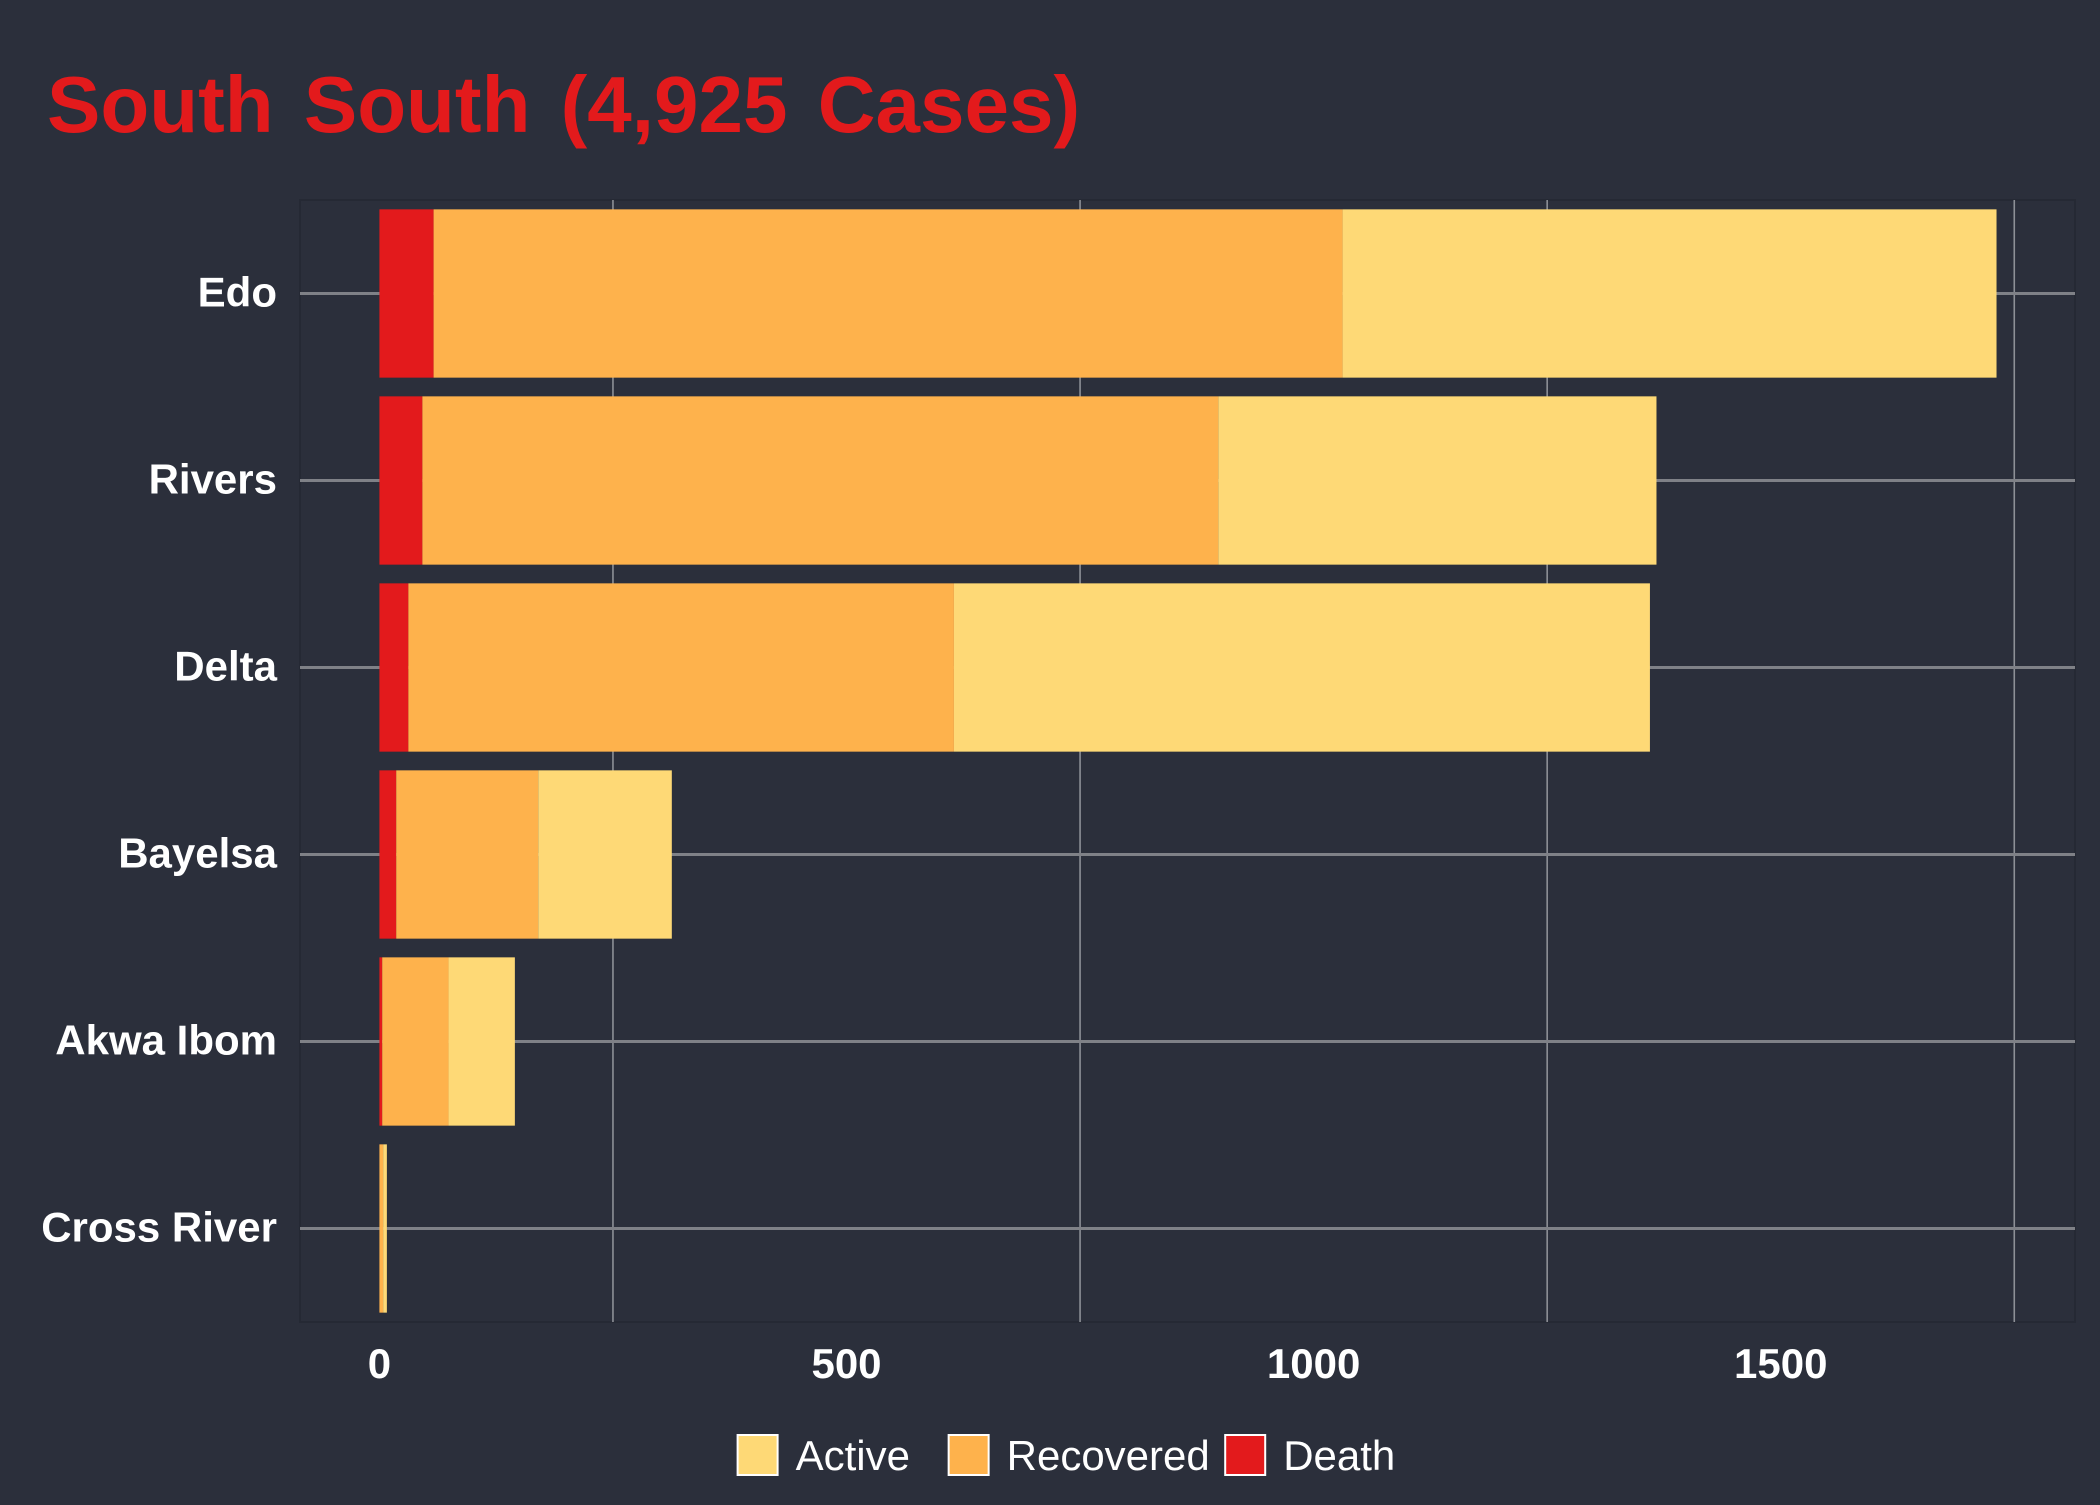 The width and height of the screenshot is (2100, 1505). What do you see at coordinates (213, 479) in the screenshot?
I see `y-tick-label-rivers: Rivers` at bounding box center [213, 479].